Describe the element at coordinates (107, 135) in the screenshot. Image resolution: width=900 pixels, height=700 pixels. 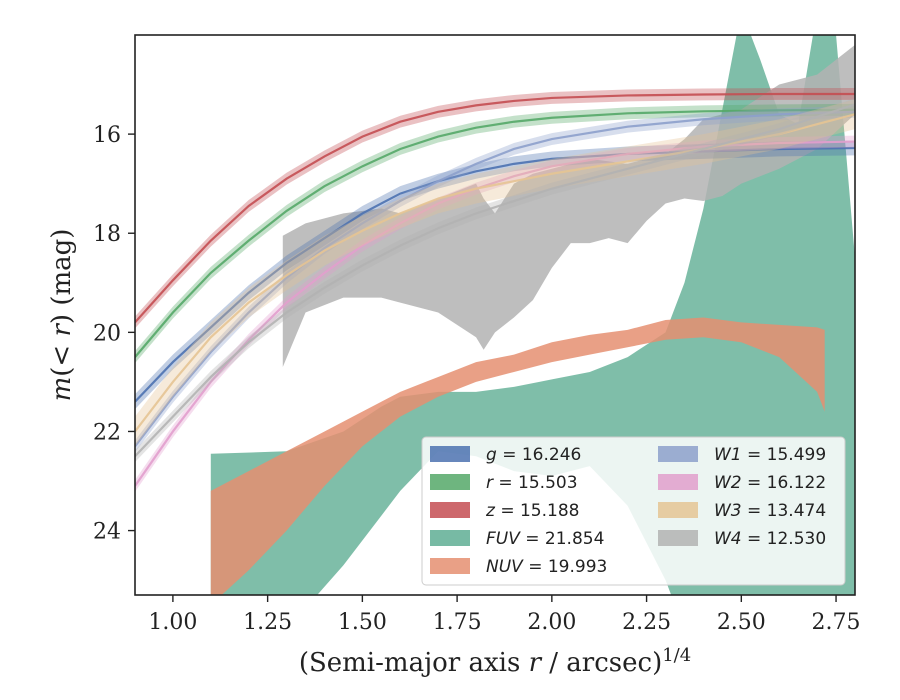
I see `y-tick-label: 16` at that location.